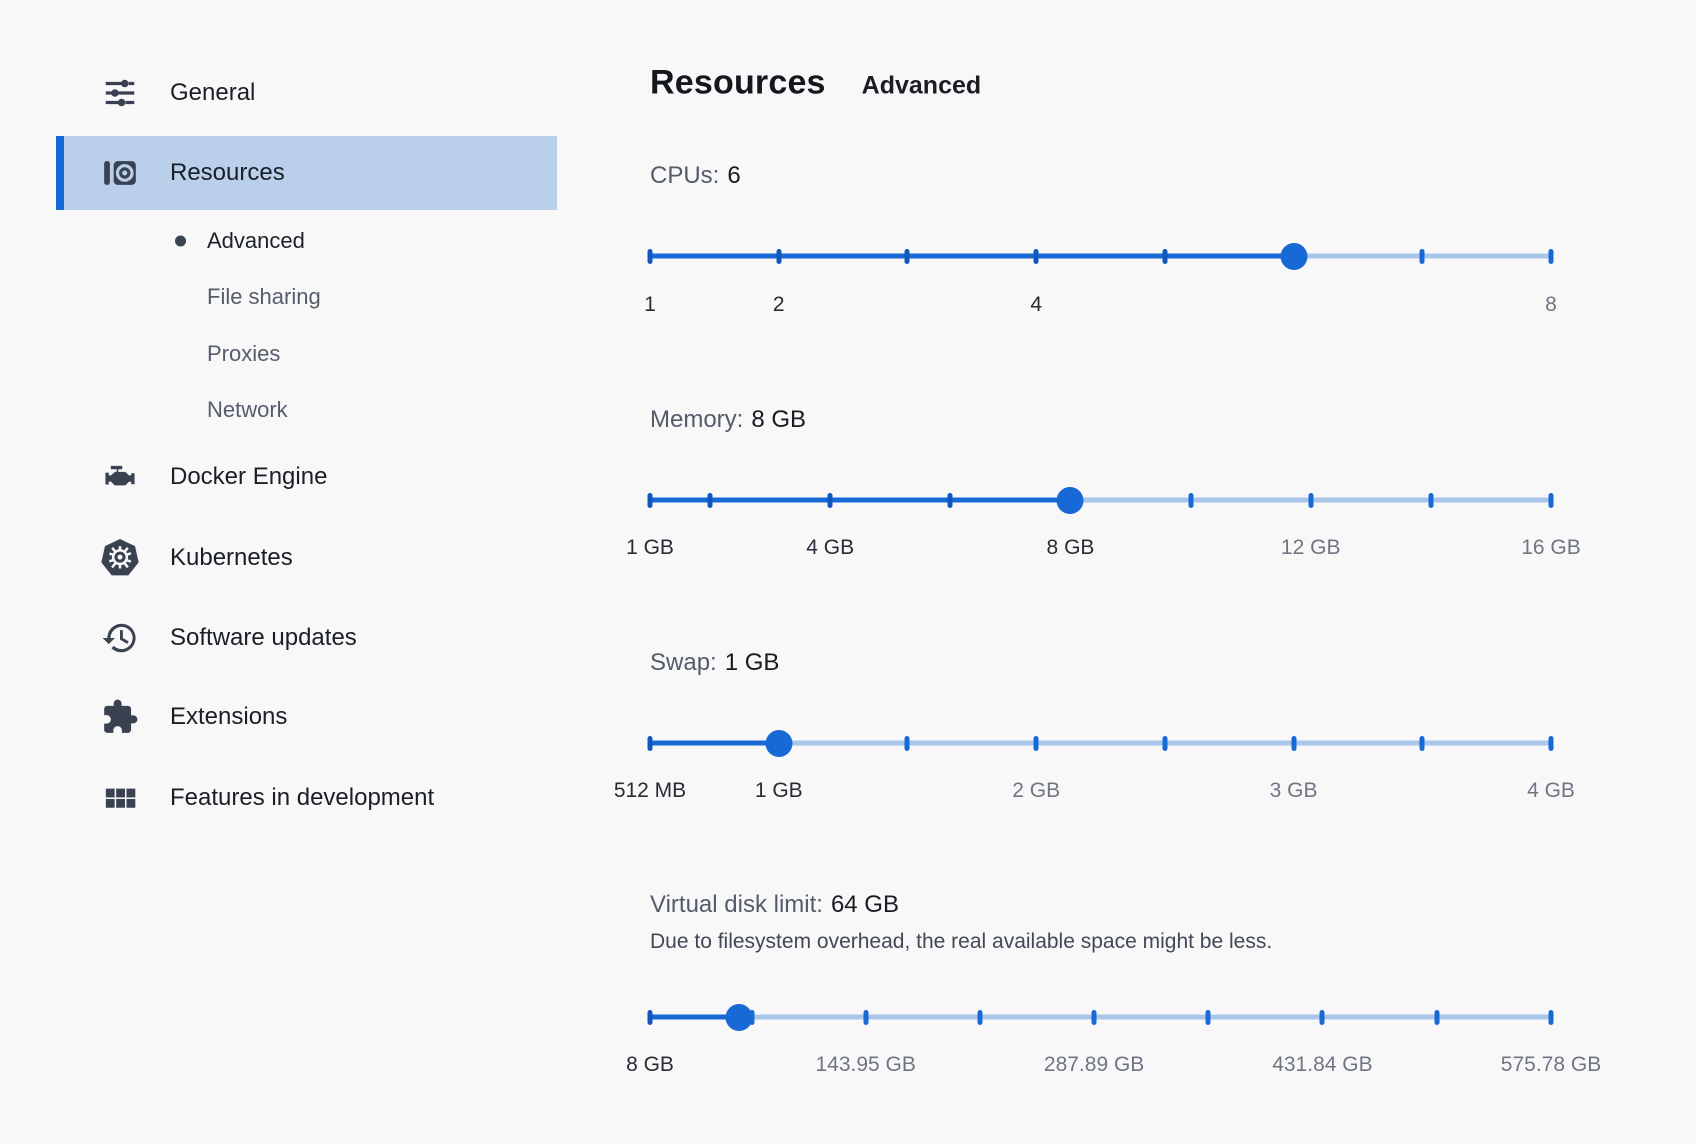  Describe the element at coordinates (213, 92) in the screenshot. I see `sidebar-item-label: General` at that location.